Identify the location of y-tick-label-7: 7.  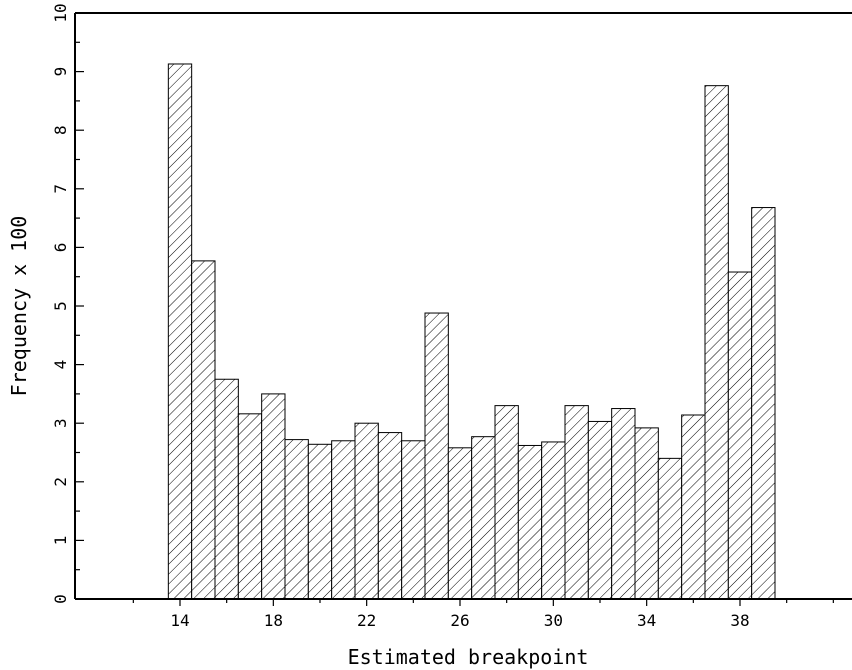
(60, 189).